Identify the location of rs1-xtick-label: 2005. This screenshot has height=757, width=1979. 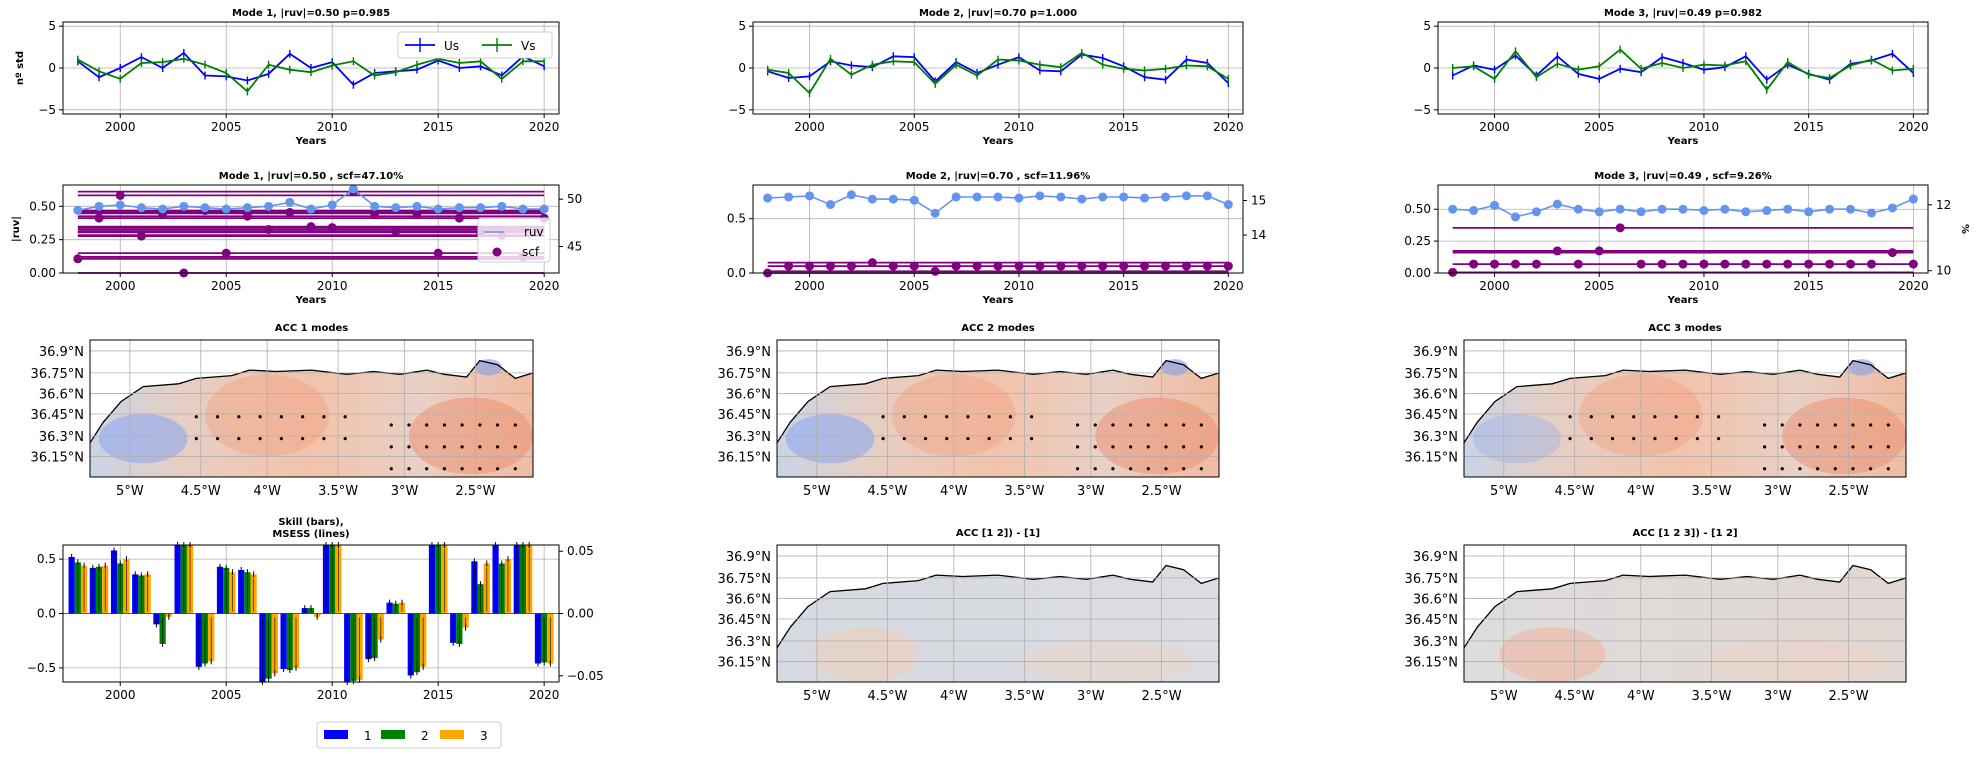
(914, 286).